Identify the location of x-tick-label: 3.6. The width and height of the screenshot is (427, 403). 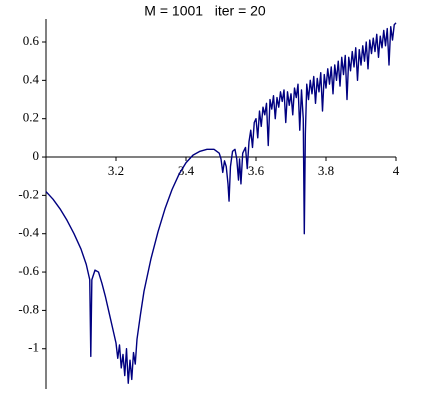
(256, 170).